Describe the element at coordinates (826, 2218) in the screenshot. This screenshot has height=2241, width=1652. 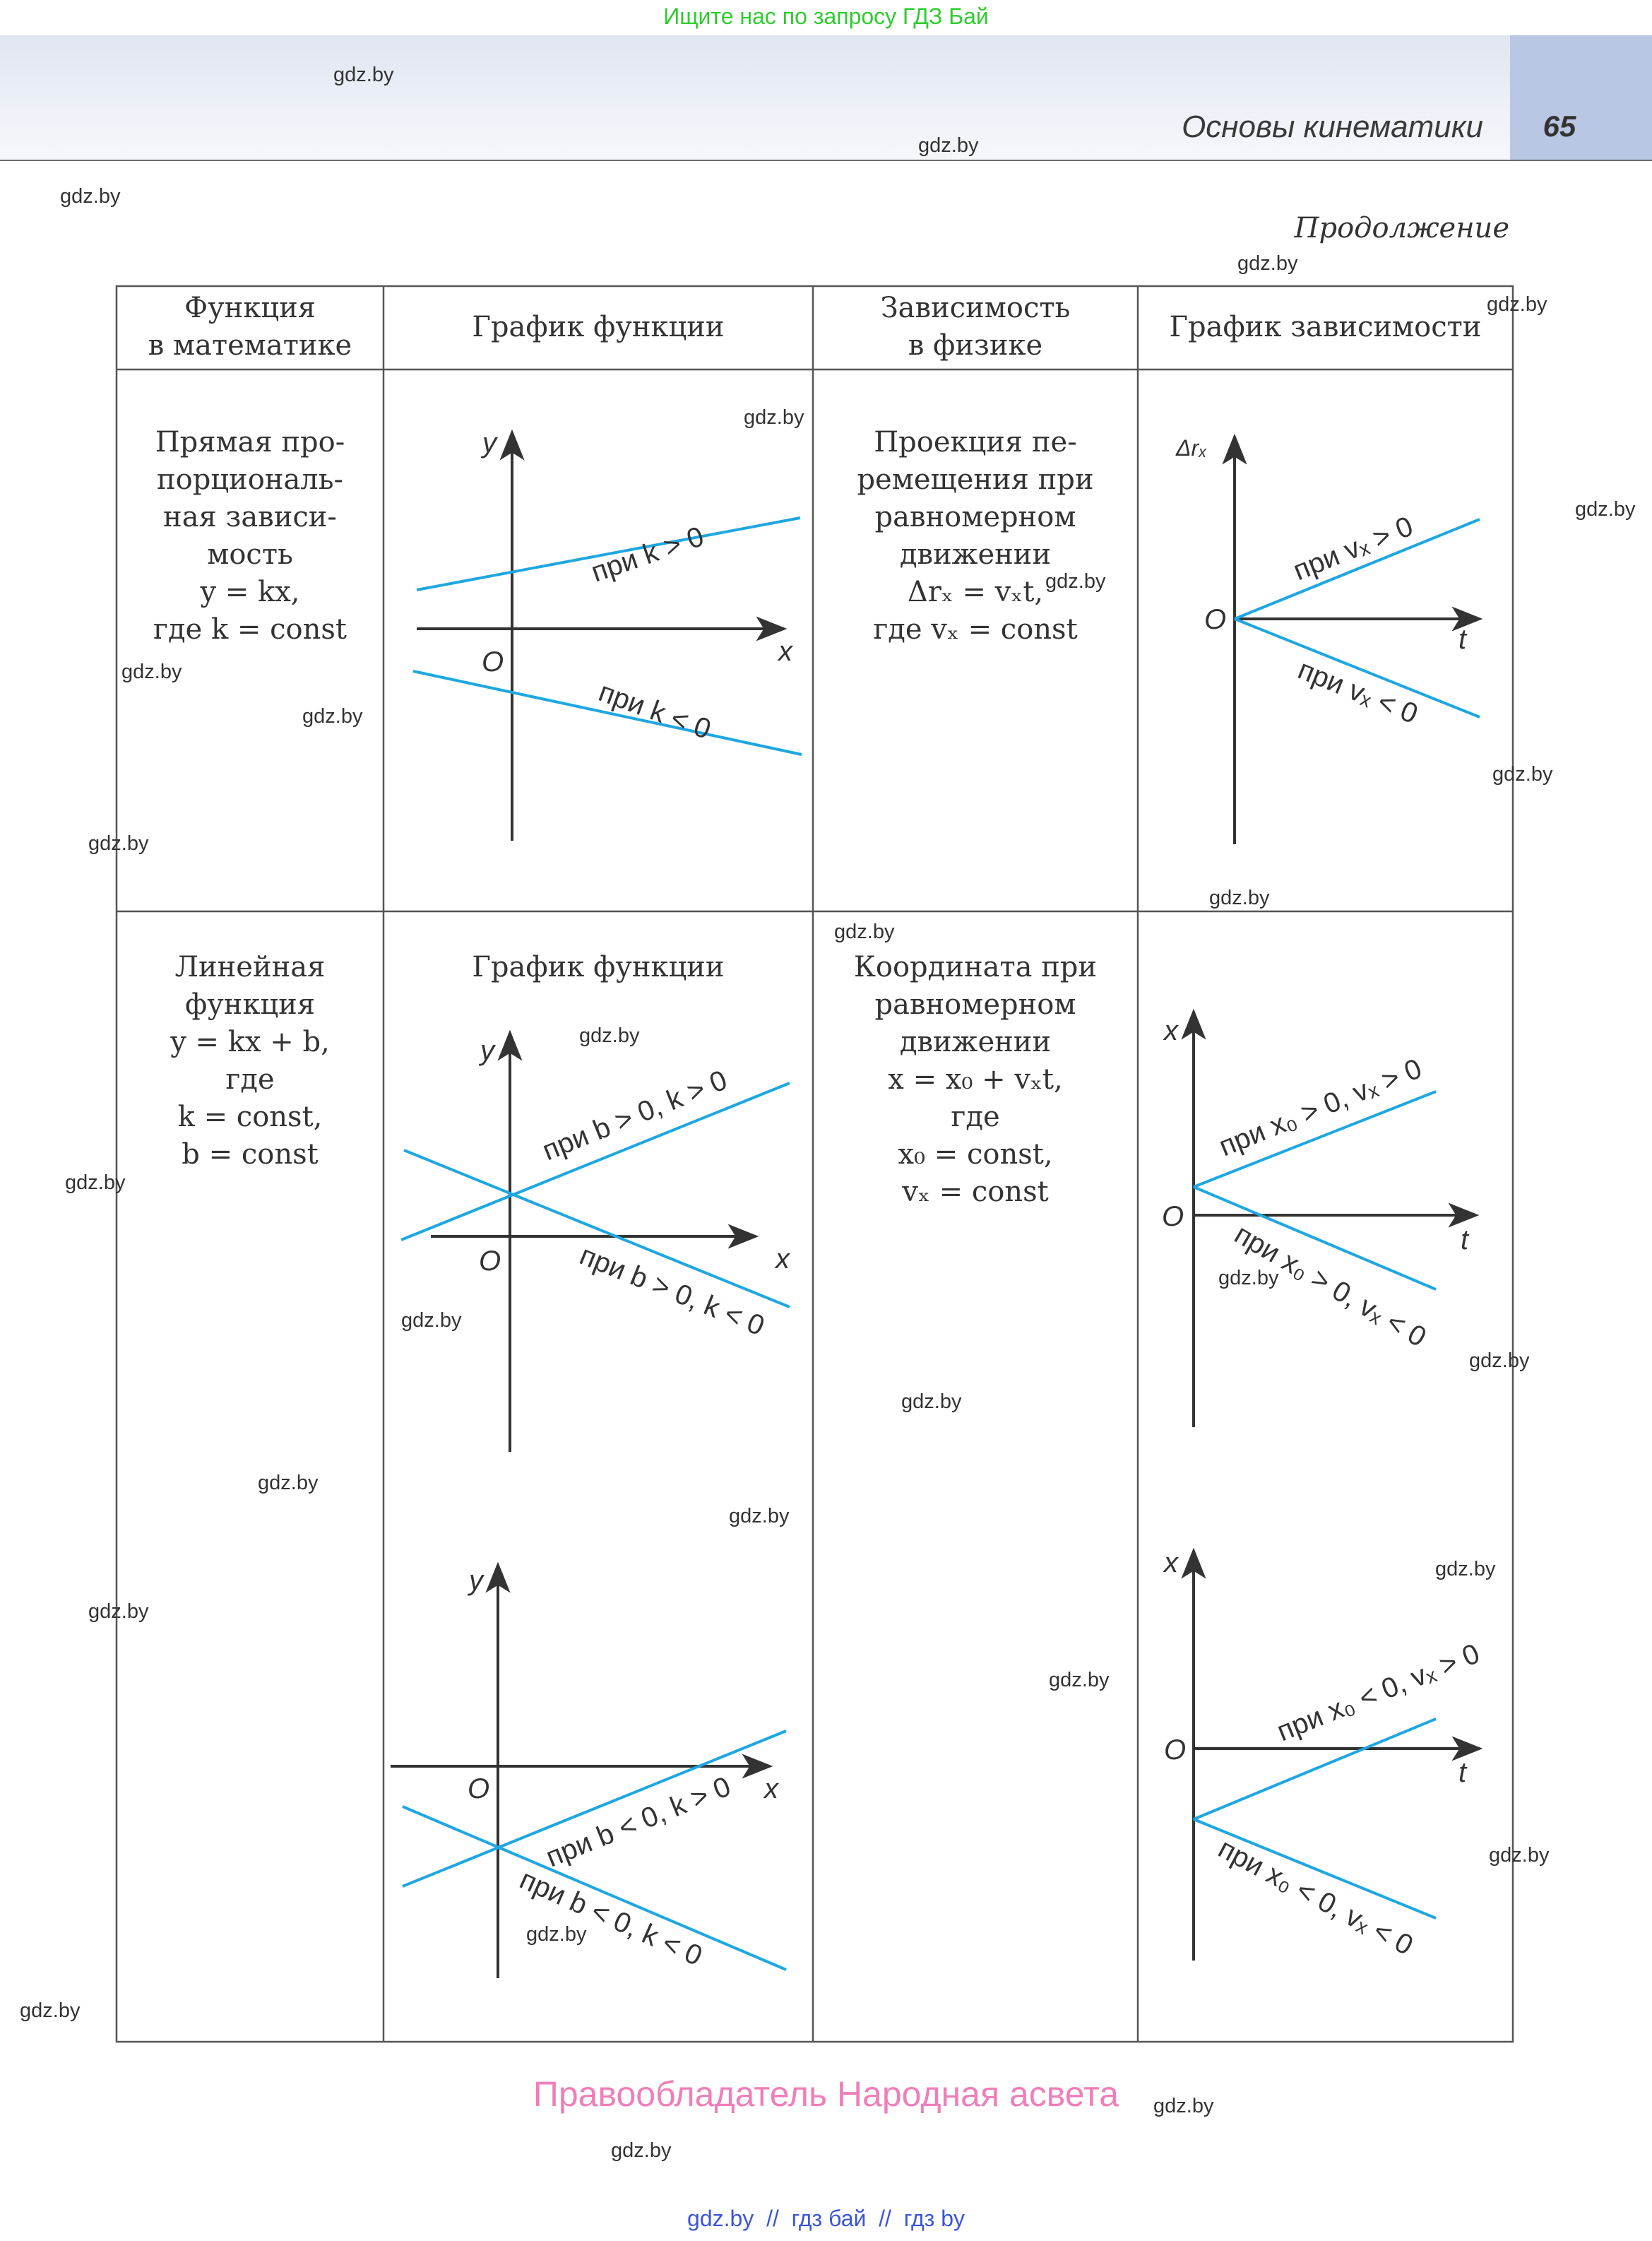
I see `footer-links: gdz.by // гдз бай // гдз by` at that location.